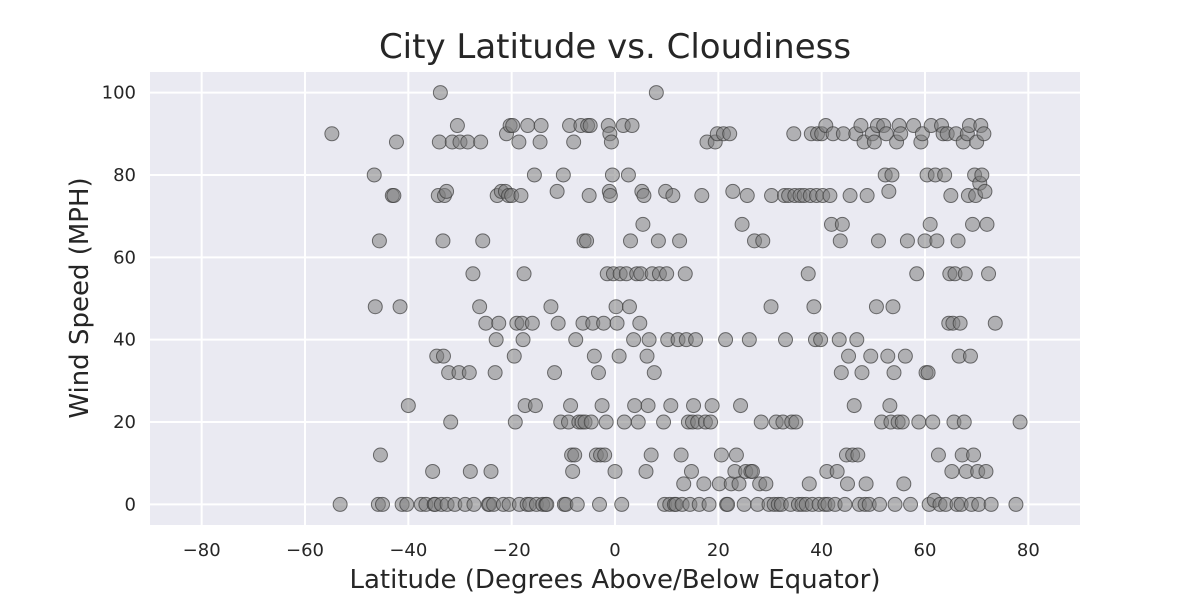  Describe the element at coordinates (124, 175) in the screenshot. I see `y-tick-label: 80` at that location.